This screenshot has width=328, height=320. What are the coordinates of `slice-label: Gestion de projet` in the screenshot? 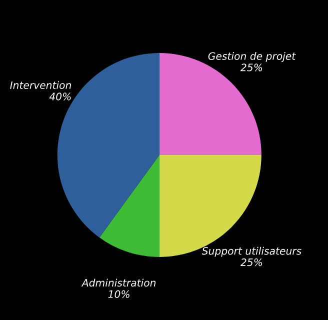 It's located at (252, 57).